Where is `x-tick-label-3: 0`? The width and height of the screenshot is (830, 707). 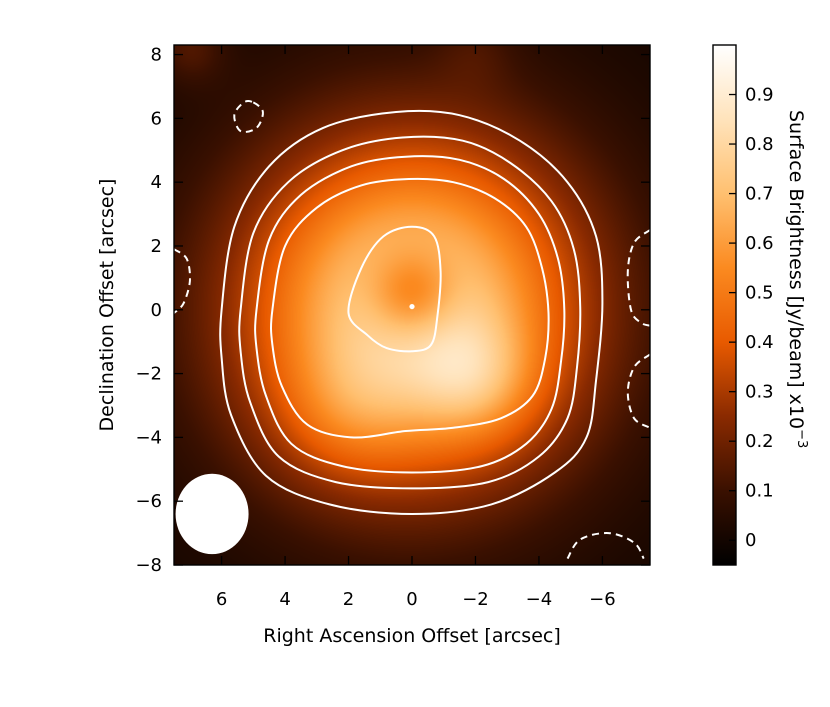
x-tick-label-3: 0 is located at coordinates (411, 599).